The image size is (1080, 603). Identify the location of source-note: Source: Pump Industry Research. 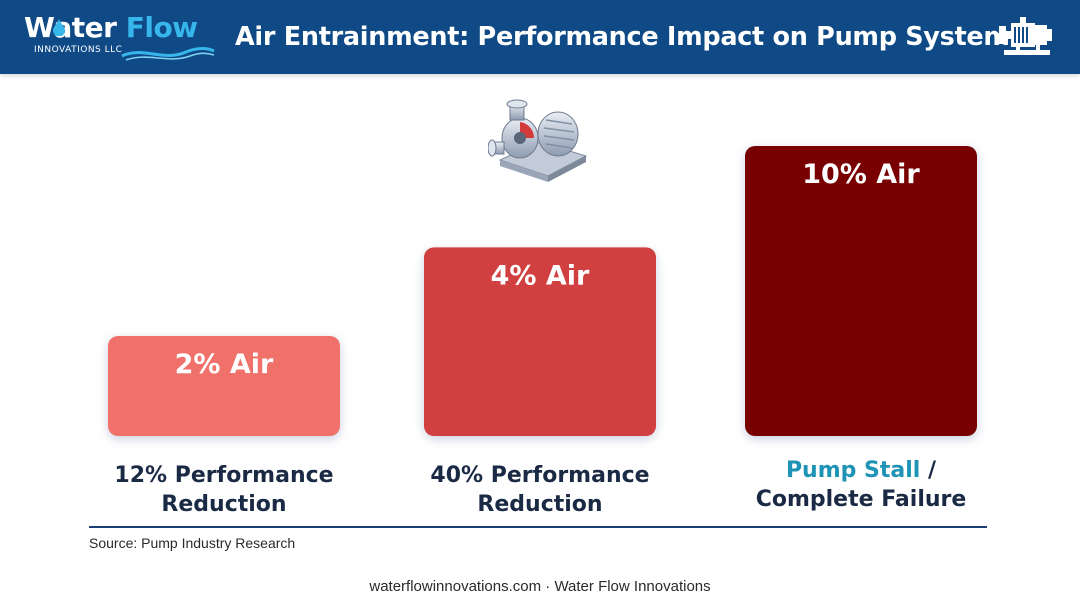
(192, 543).